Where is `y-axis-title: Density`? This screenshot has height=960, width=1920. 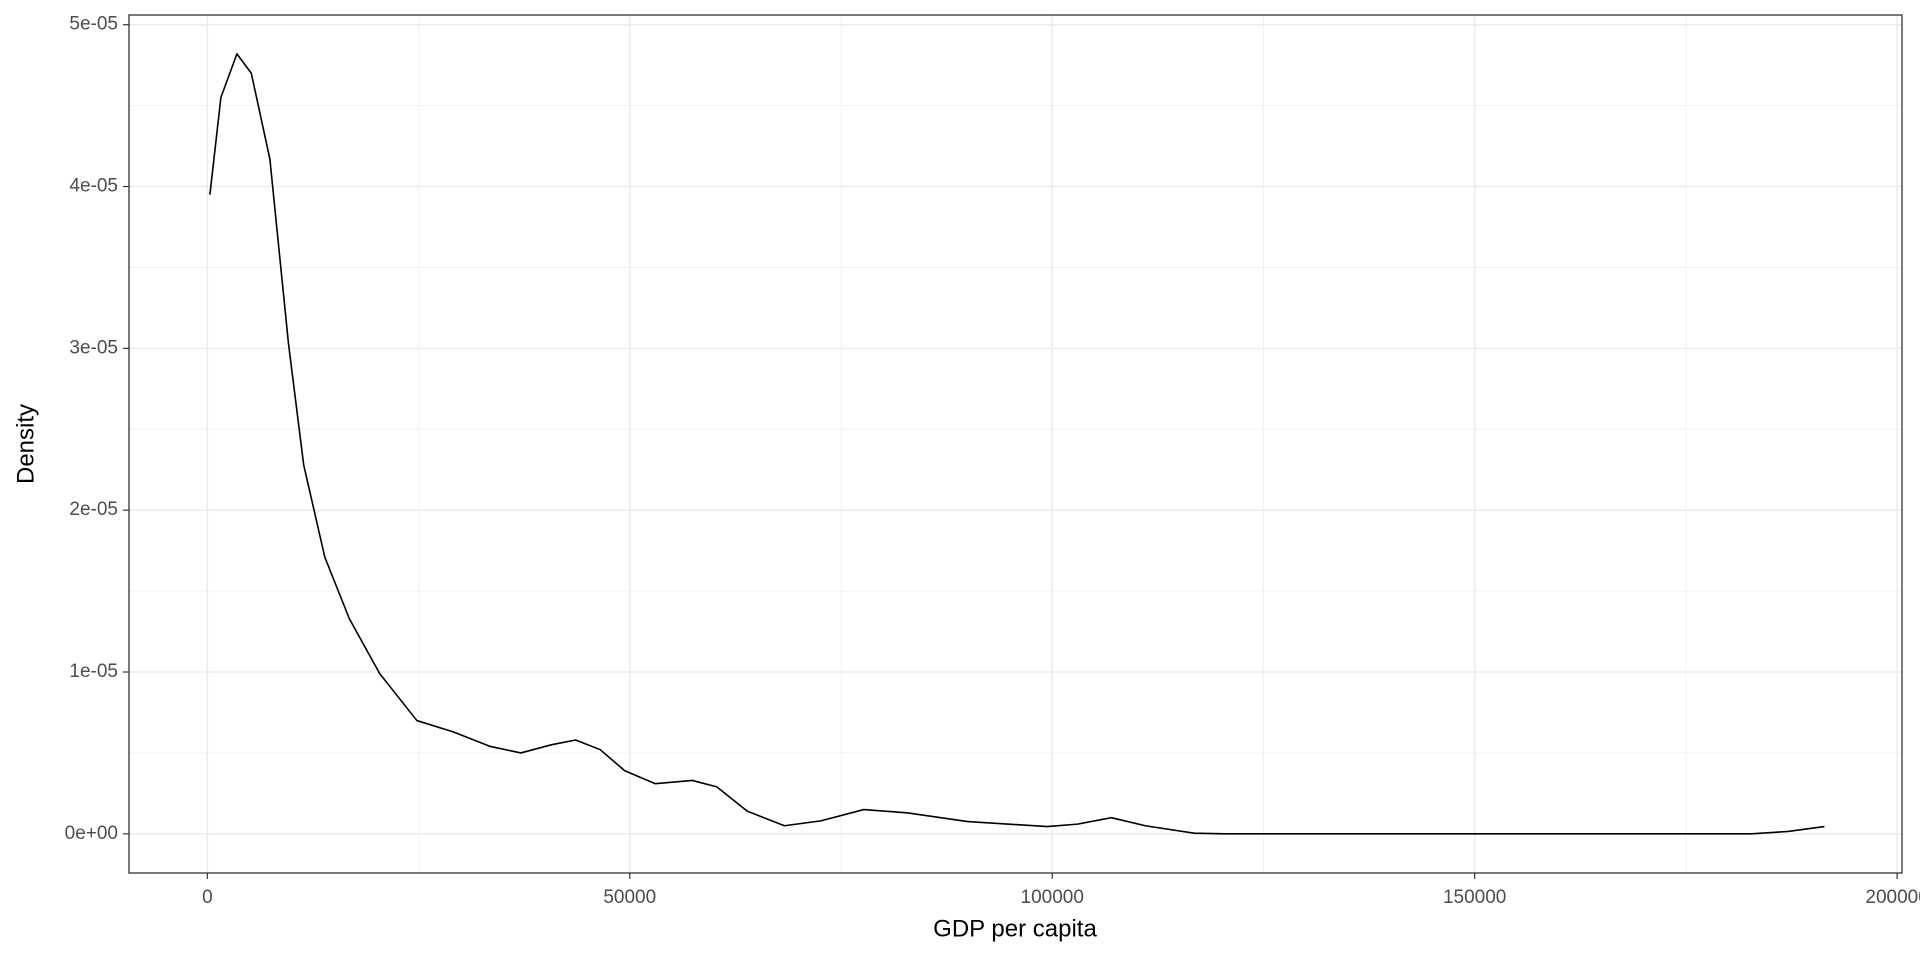
y-axis-title: Density is located at coordinates (25, 444).